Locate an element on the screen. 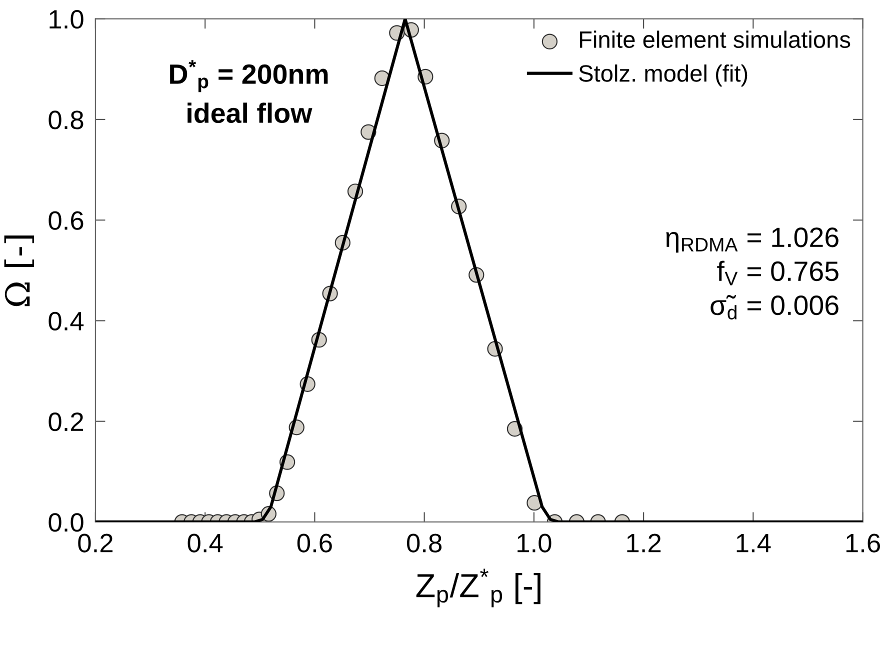 The image size is (884, 650). y-tick-label: 0.6 is located at coordinates (66, 220).